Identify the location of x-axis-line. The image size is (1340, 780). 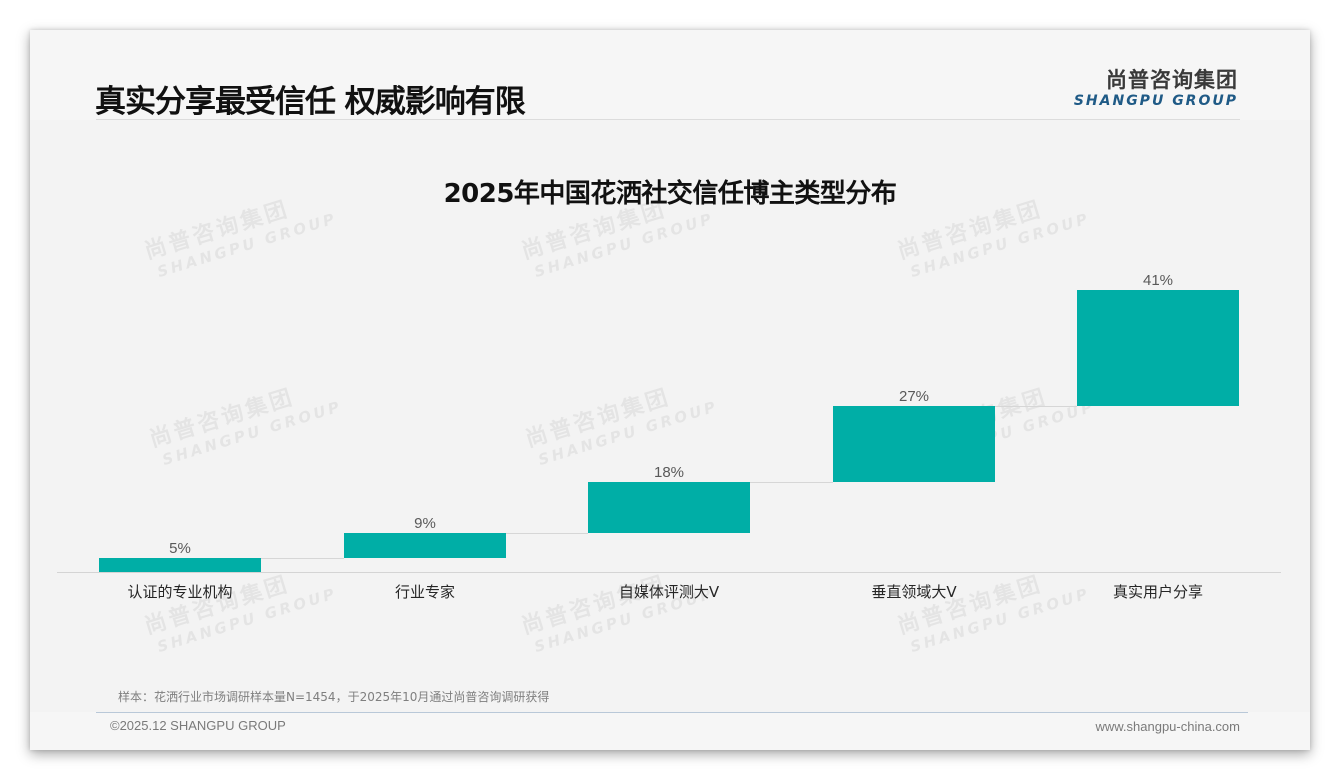
(669, 572).